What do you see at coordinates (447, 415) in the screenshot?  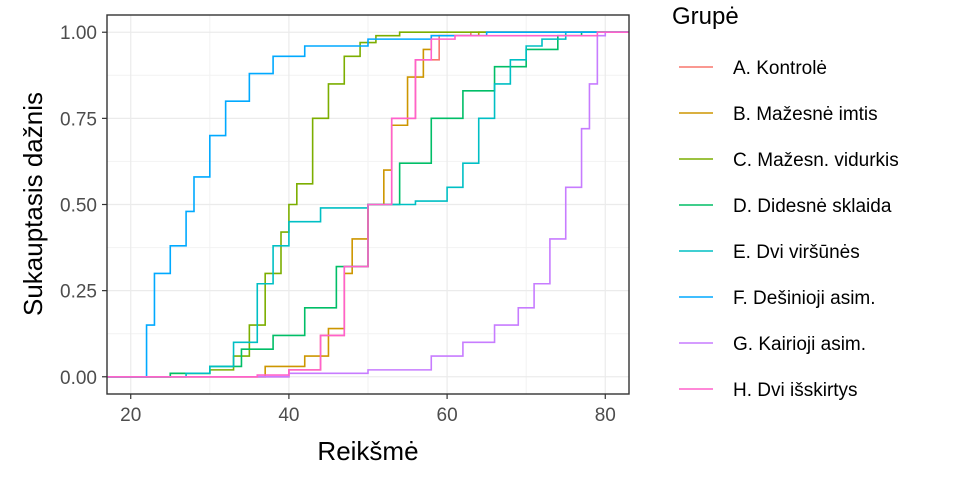 I see `x-tick-label: 60` at bounding box center [447, 415].